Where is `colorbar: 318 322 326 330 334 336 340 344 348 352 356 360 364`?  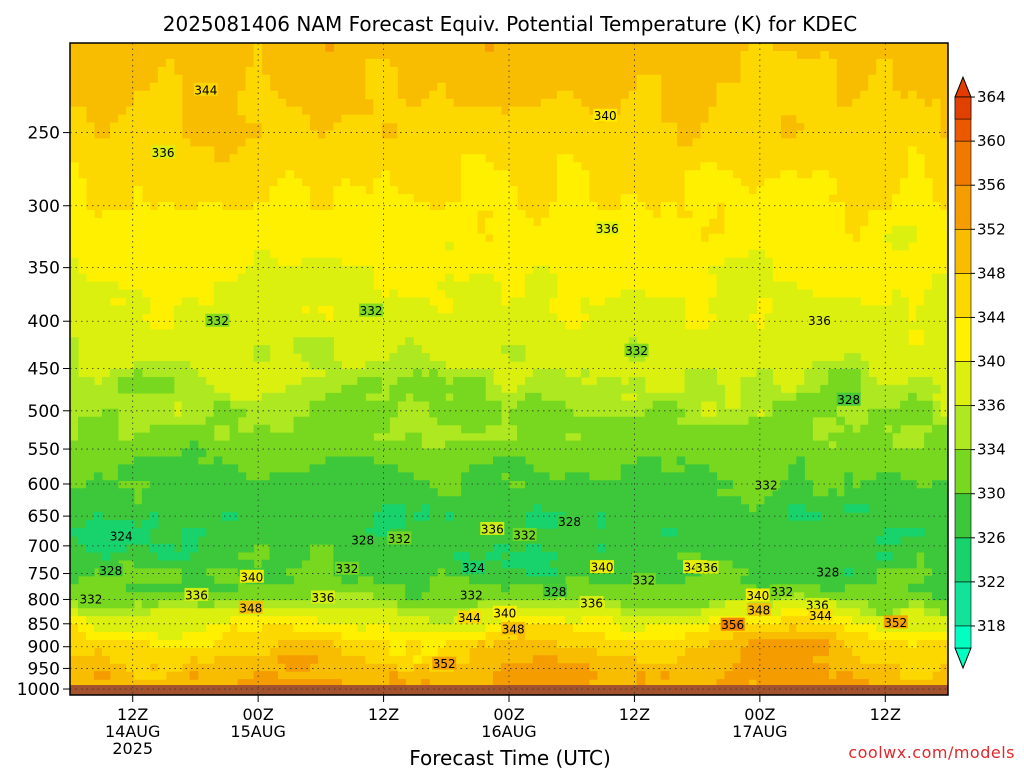 colorbar: 318 322 326 330 334 336 340 344 348 352 356 360 364 is located at coordinates (980, 372).